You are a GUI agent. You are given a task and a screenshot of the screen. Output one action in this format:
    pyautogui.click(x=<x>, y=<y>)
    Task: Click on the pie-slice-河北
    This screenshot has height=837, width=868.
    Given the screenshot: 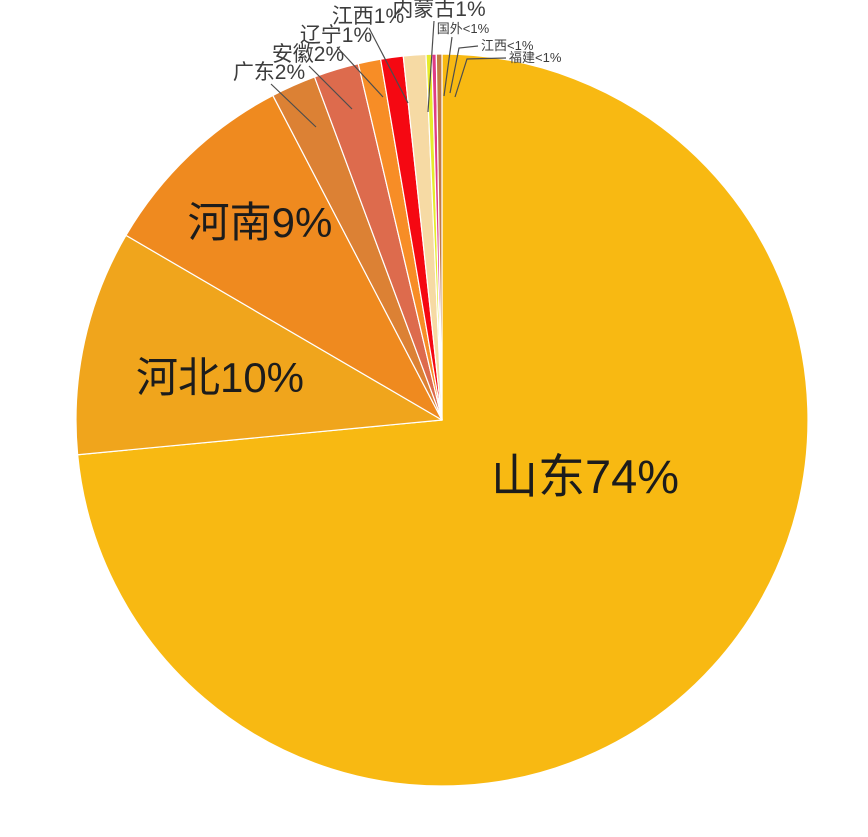 What is the action you would take?
    pyautogui.click(x=259, y=345)
    